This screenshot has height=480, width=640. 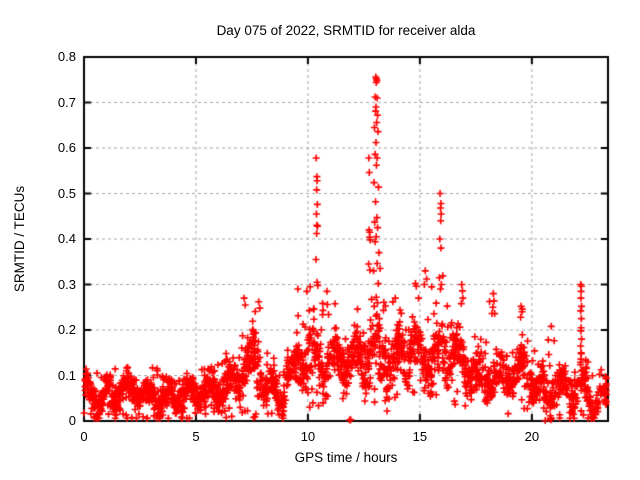 What do you see at coordinates (66, 329) in the screenshot?
I see `y-tick-label: 0.2` at bounding box center [66, 329].